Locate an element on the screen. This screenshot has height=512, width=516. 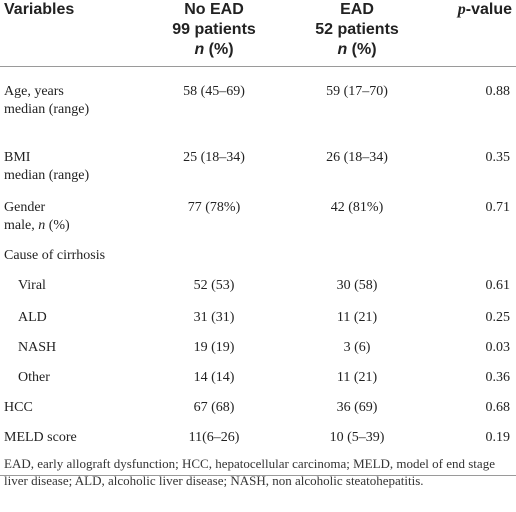
table-row: Other 14 (14) 11 (21) 0.36 is located at coordinates (258, 374).